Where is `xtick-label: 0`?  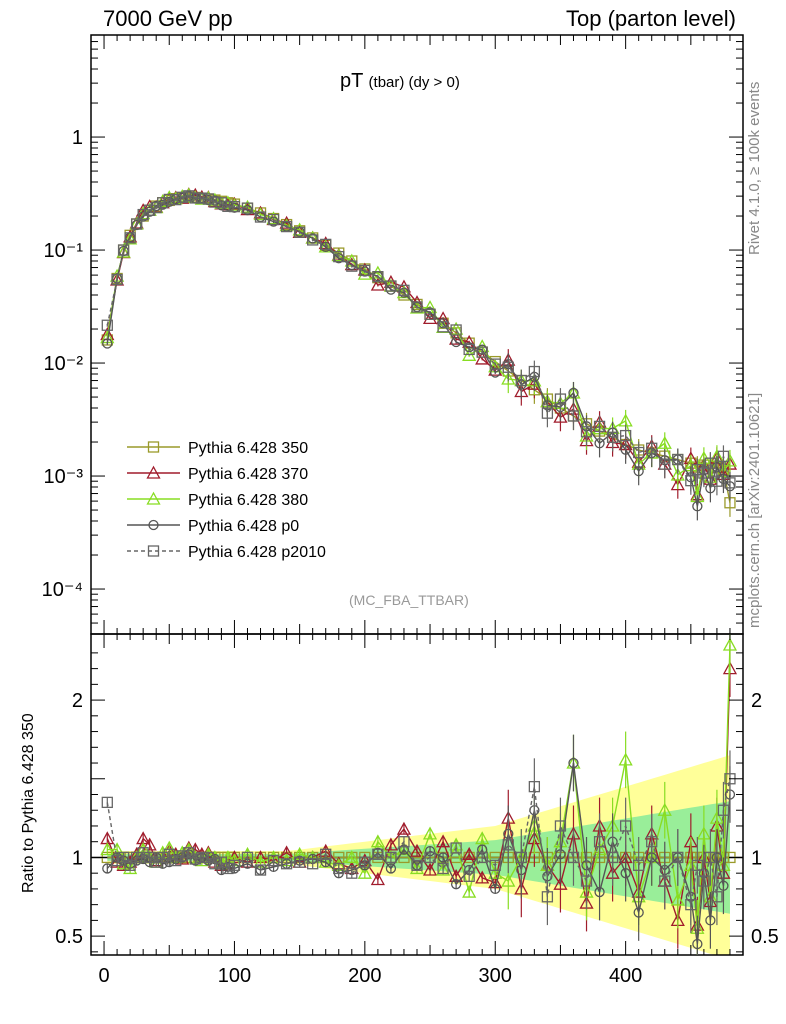 xtick-label: 0 is located at coordinates (103, 976).